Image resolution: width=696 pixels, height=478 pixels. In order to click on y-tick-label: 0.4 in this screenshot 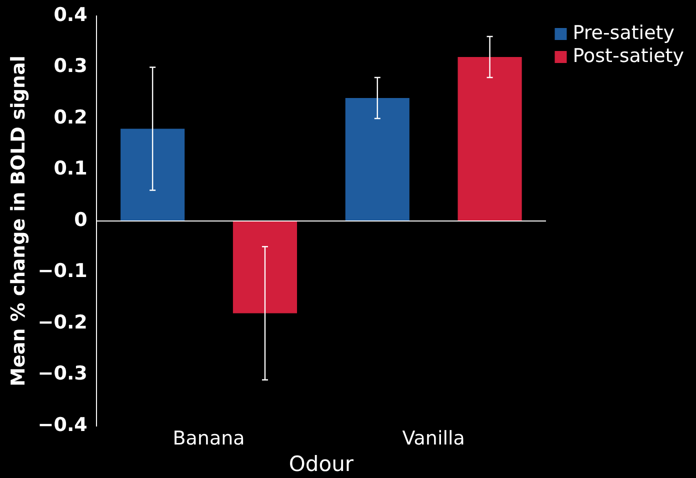, I will do `click(71, 15)`.